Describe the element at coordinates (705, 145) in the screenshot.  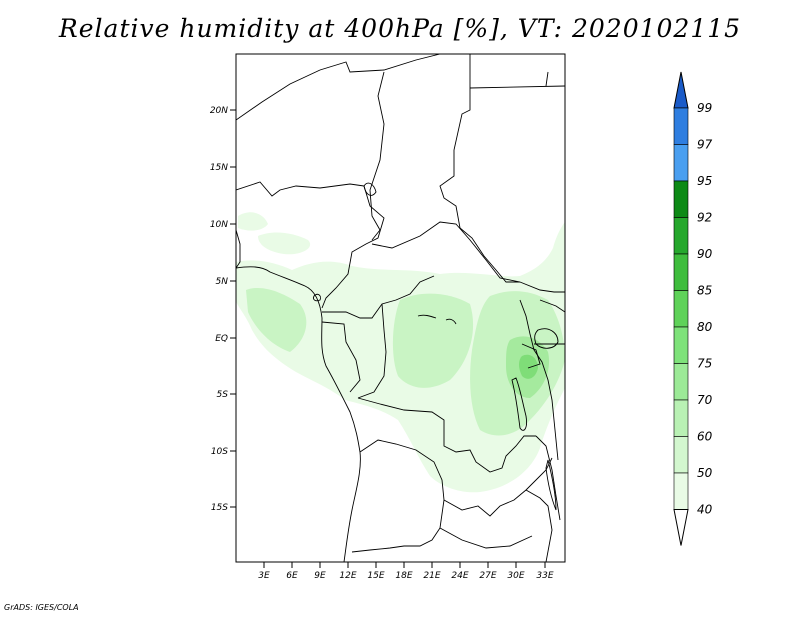
I see `colorbar-label: 97` at that location.